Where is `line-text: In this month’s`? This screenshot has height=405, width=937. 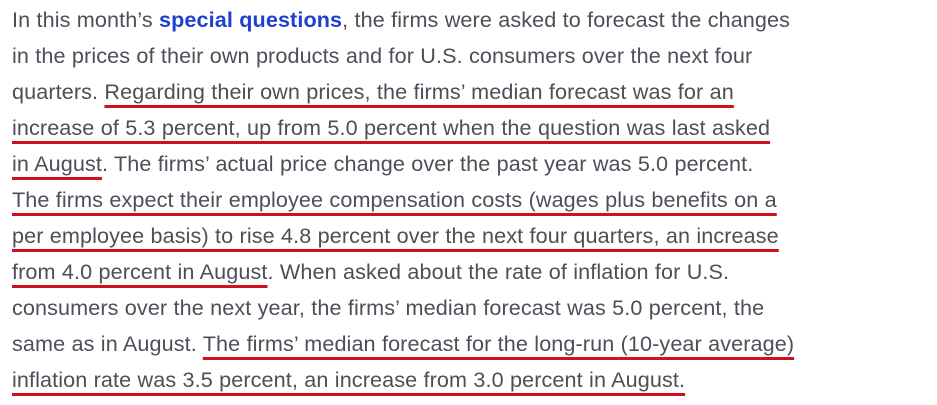 line-text: In this month’s is located at coordinates (86, 19).